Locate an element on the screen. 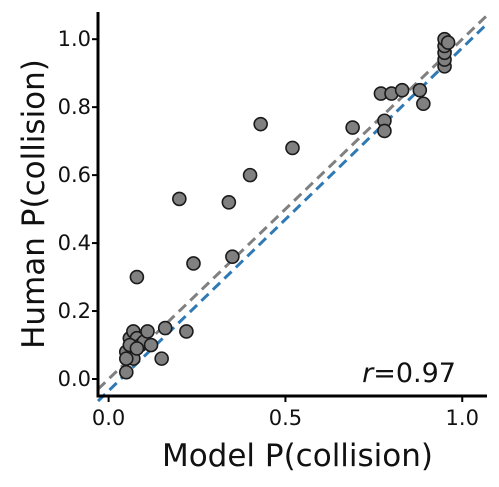 The width and height of the screenshot is (499, 487). x-axis-label: Model P(collision) is located at coordinates (297, 456).